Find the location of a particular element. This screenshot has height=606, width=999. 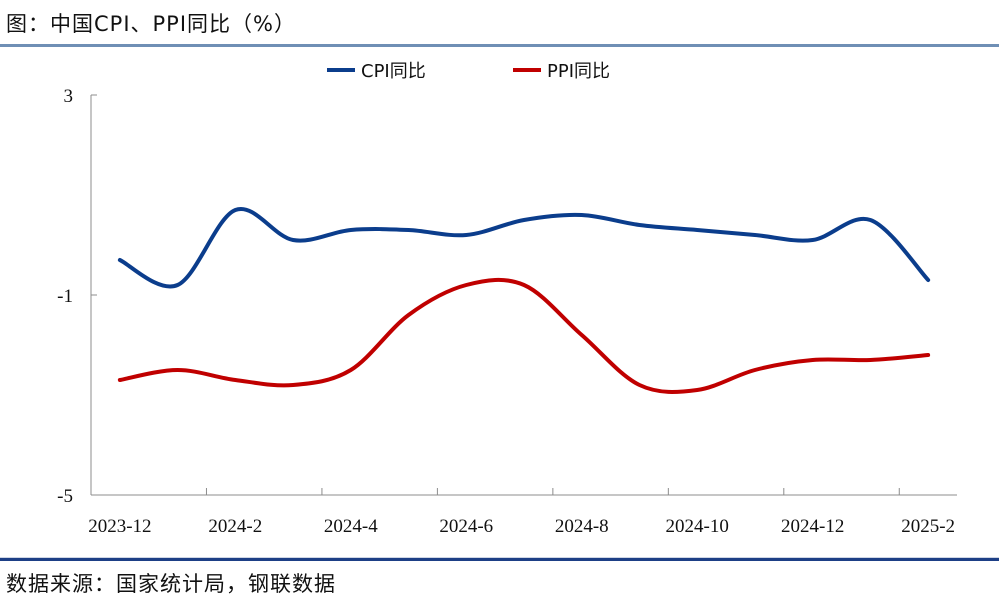

x-tick-label: 2023-12 is located at coordinates (119, 526).